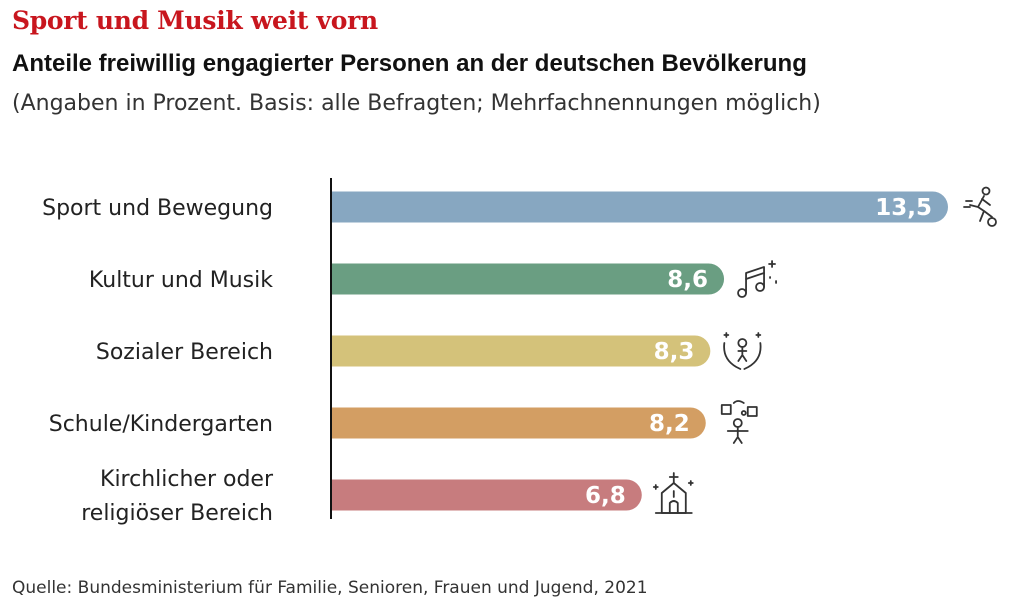  What do you see at coordinates (177, 513) in the screenshot?
I see `category-label-line: religiöser Bereich` at bounding box center [177, 513].